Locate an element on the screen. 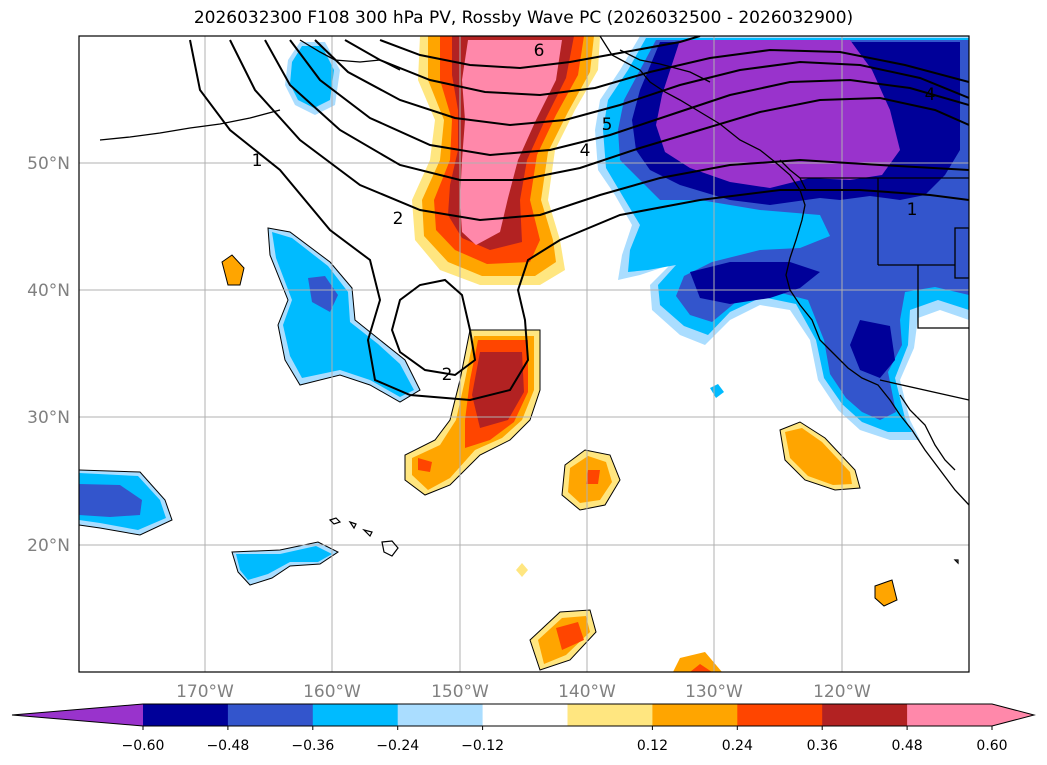 The height and width of the screenshot is (765, 1047). colorbar-tick-label: 0.36 is located at coordinates (822, 746).